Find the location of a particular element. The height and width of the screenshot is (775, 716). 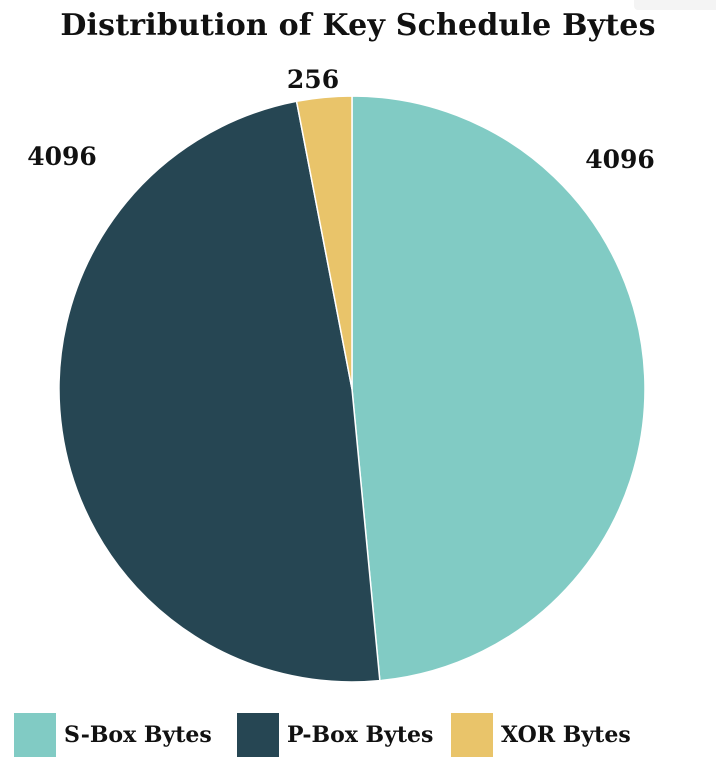

chart-title: Distribution of Key Schedule Bytes is located at coordinates (358, 25).